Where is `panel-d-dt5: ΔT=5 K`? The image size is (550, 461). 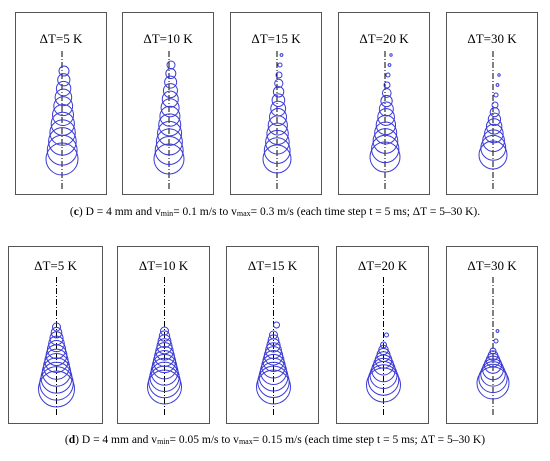
panel-d-dt5: ΔT=5 K is located at coordinates (55, 335).